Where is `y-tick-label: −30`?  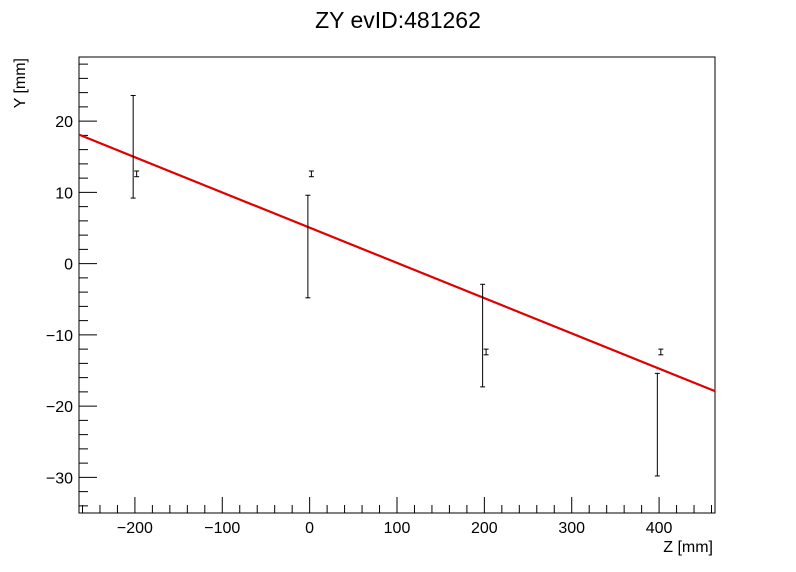
y-tick-label: −30 is located at coordinates (59, 478).